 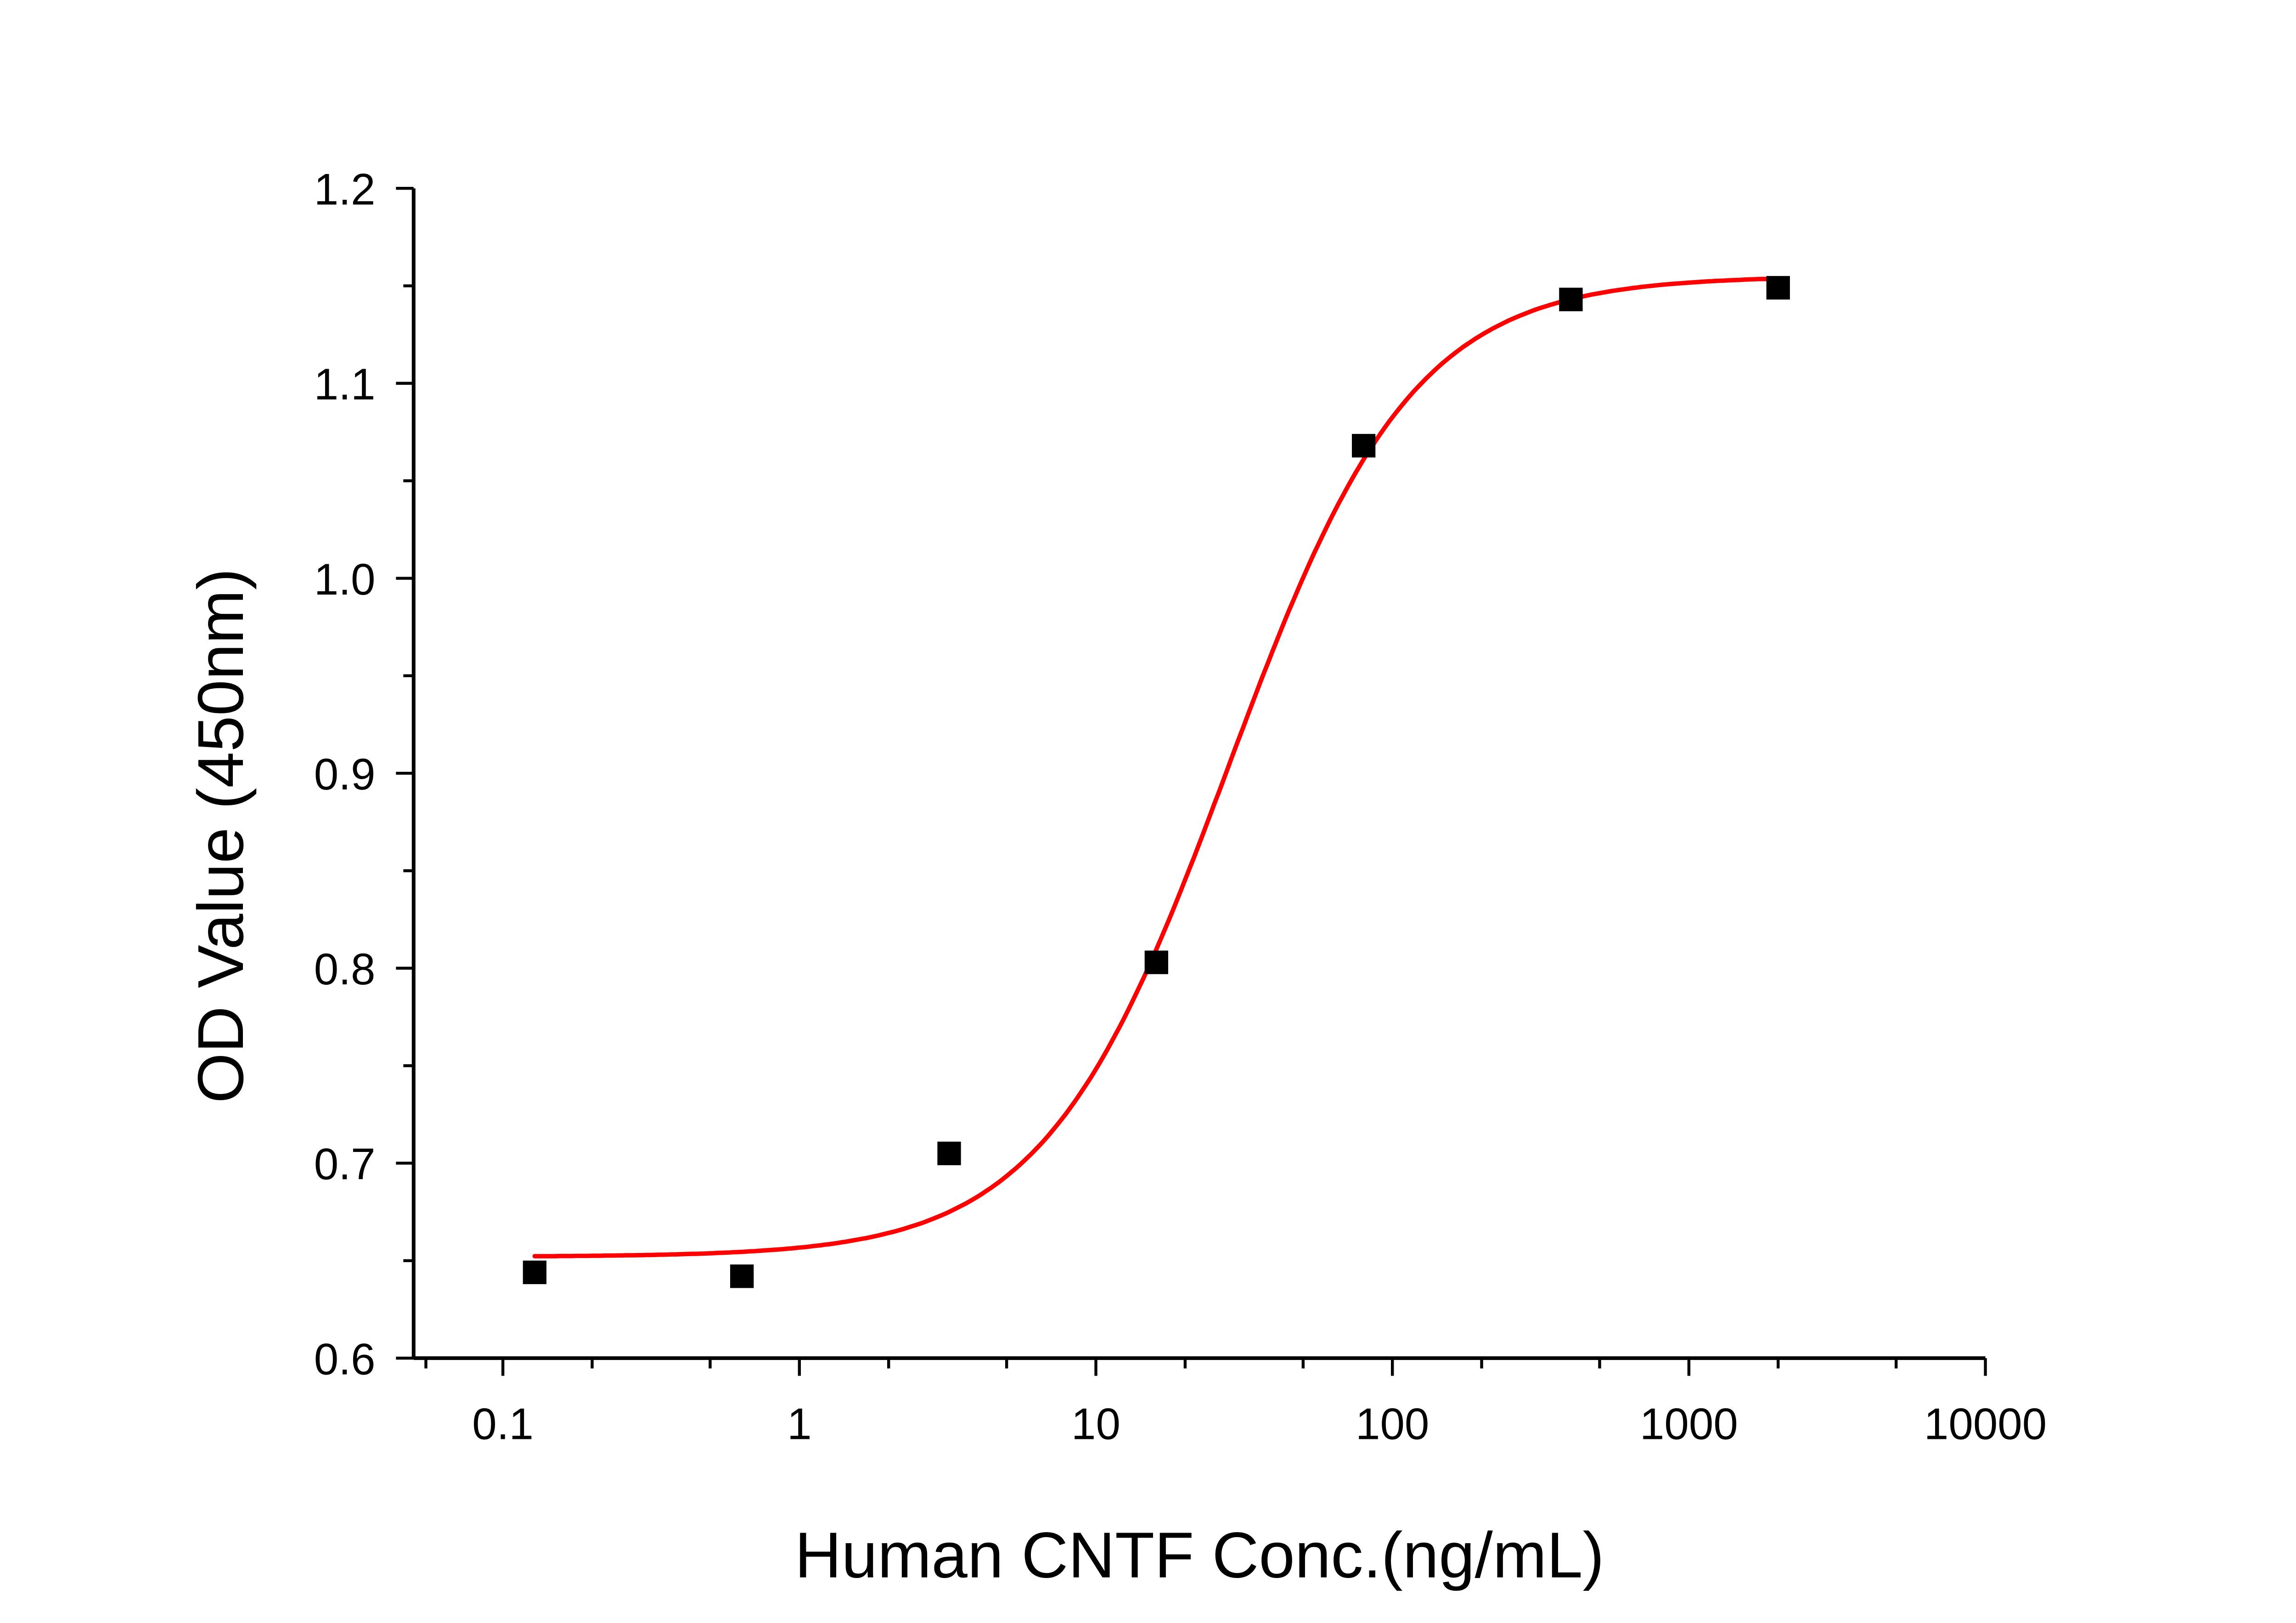 What do you see at coordinates (345, 1164) in the screenshot?
I see `y-tick-label: 0.7` at bounding box center [345, 1164].